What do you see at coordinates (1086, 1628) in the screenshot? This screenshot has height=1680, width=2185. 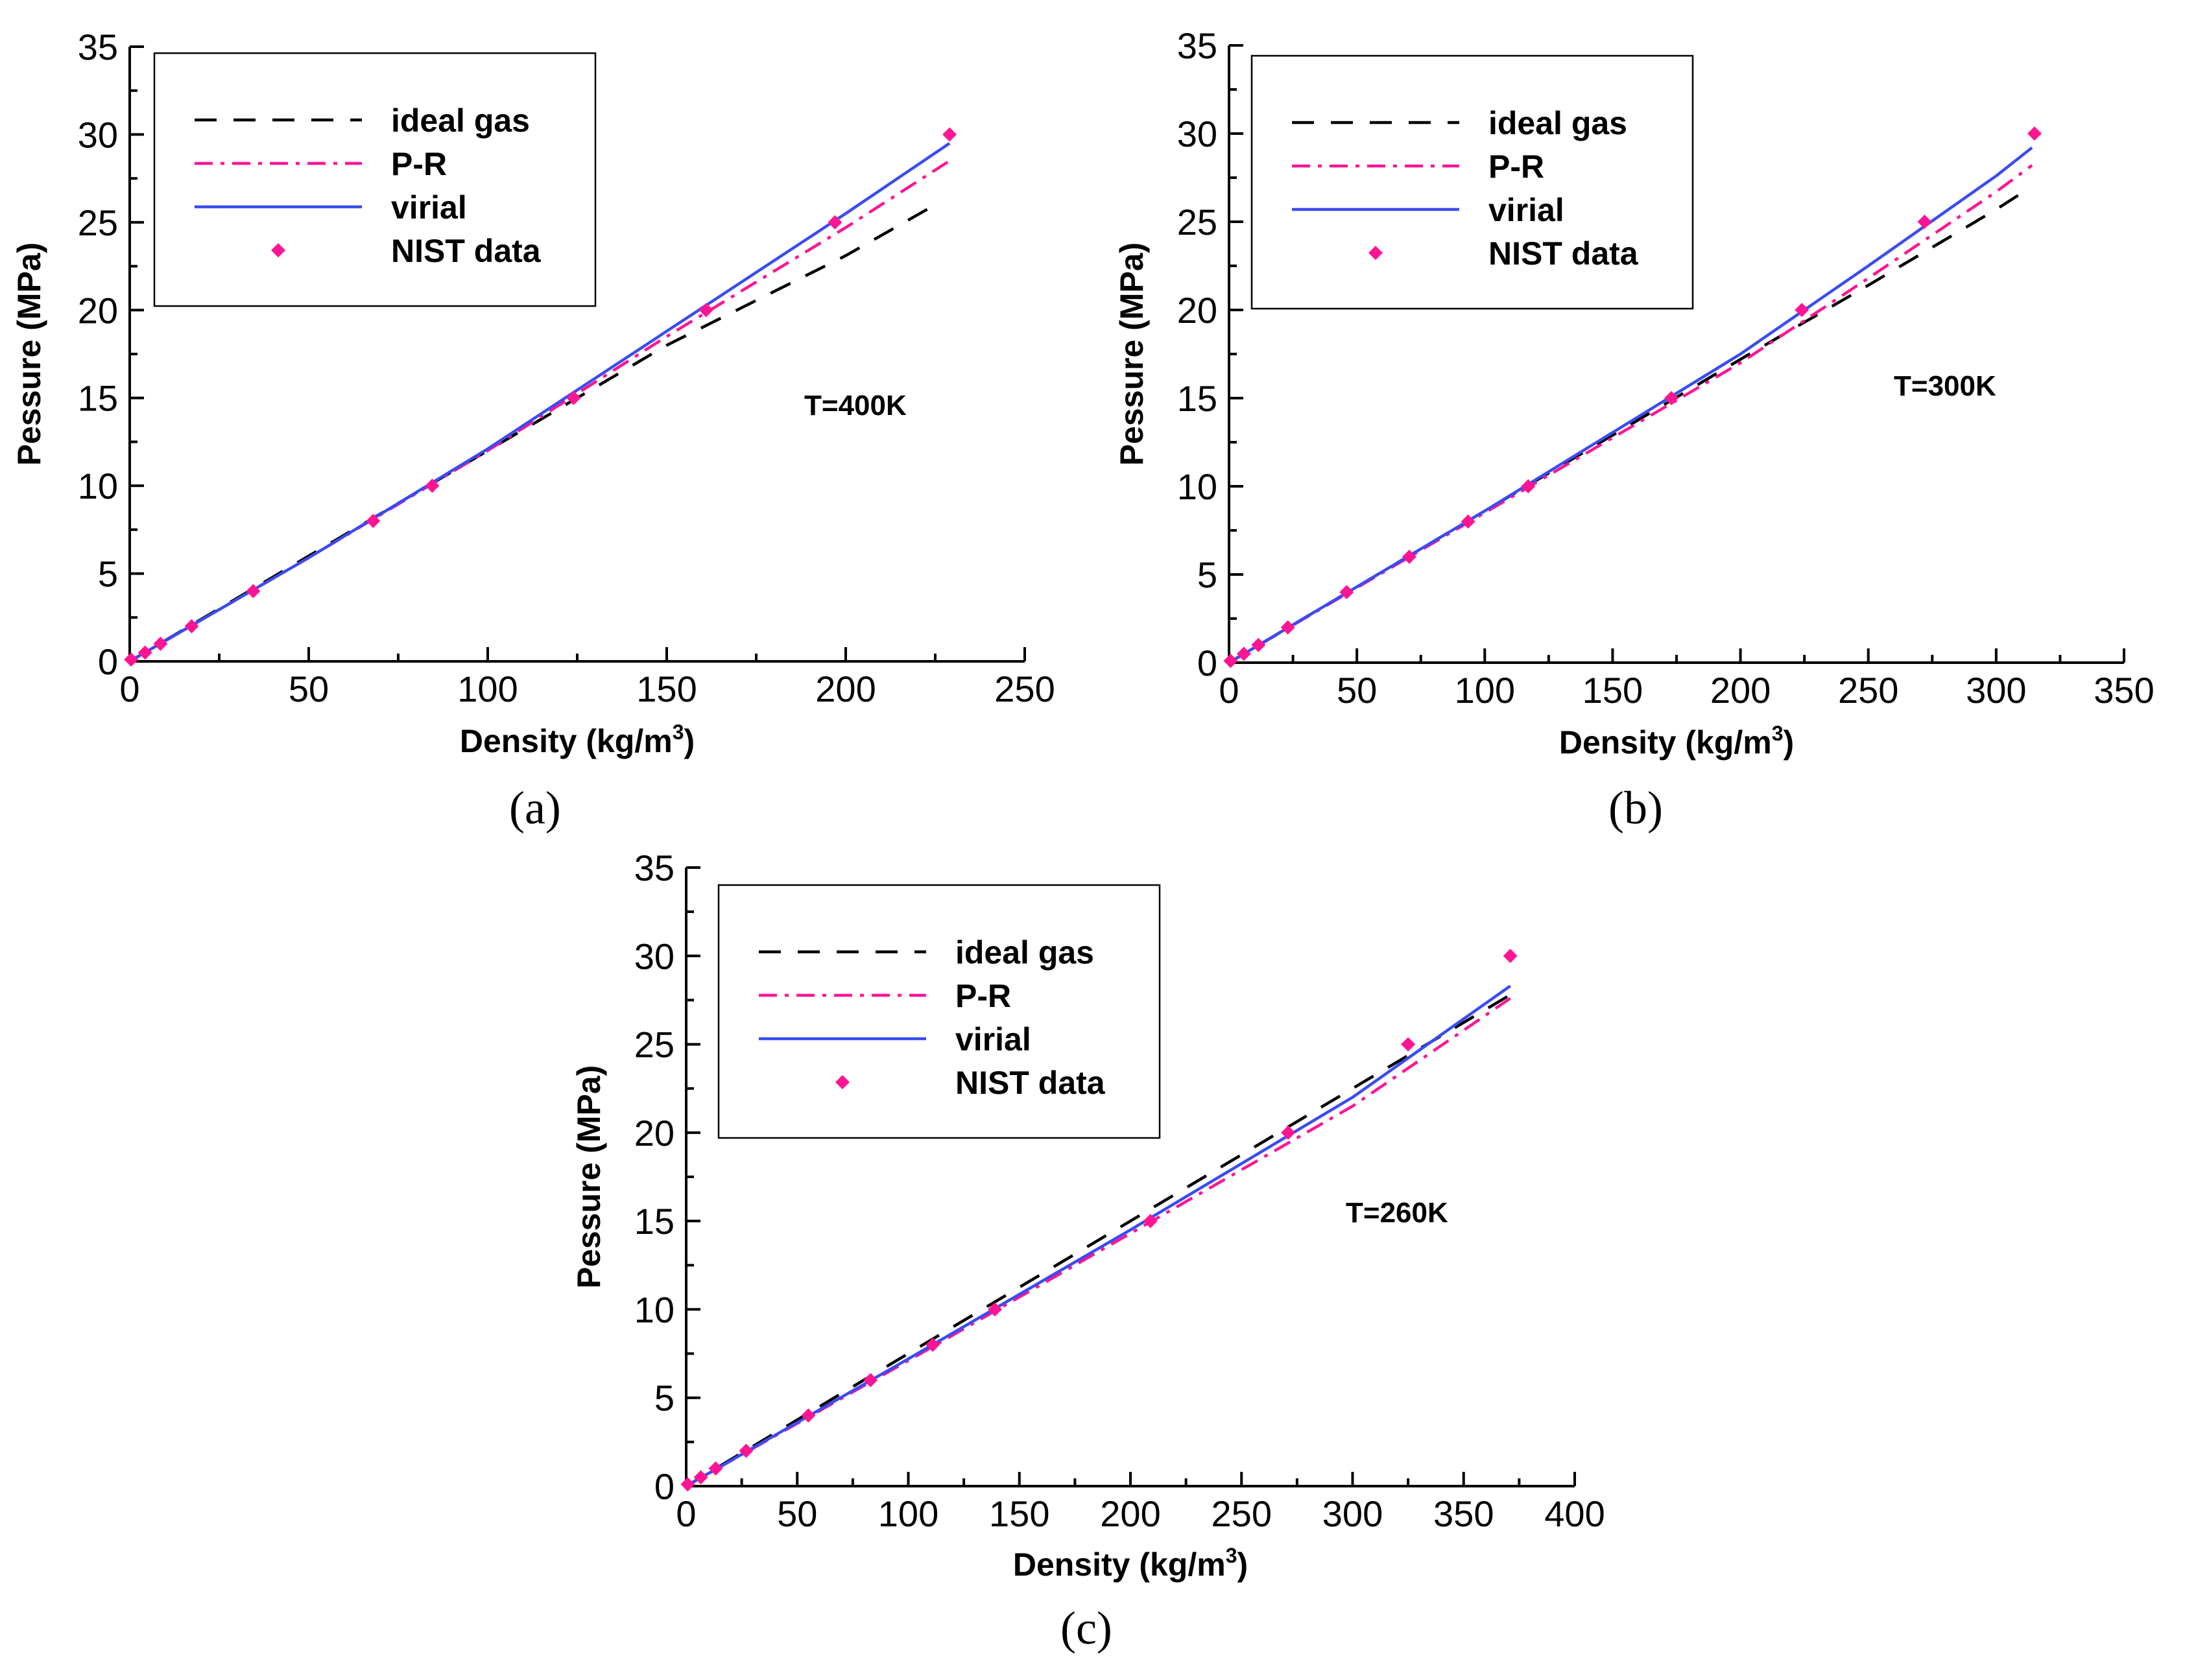 I see `panel-label-c: (c)` at bounding box center [1086, 1628].